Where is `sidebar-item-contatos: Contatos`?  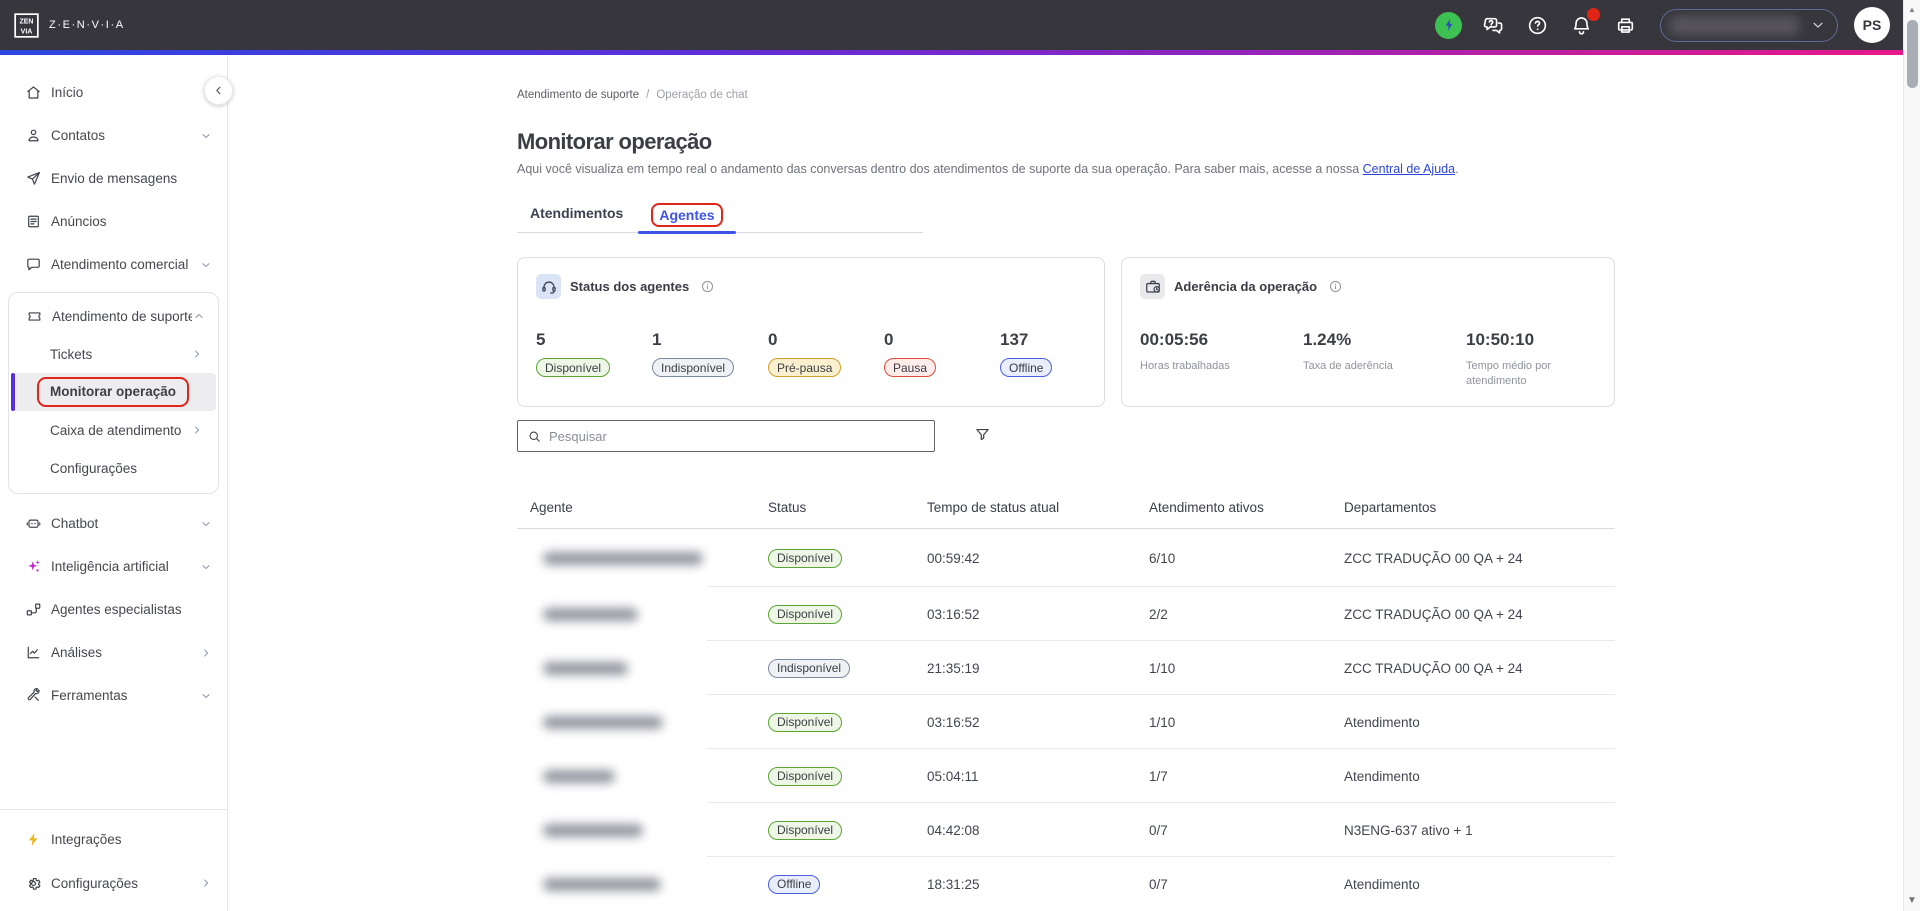 sidebar-item-contatos: Contatos is located at coordinates (113, 135).